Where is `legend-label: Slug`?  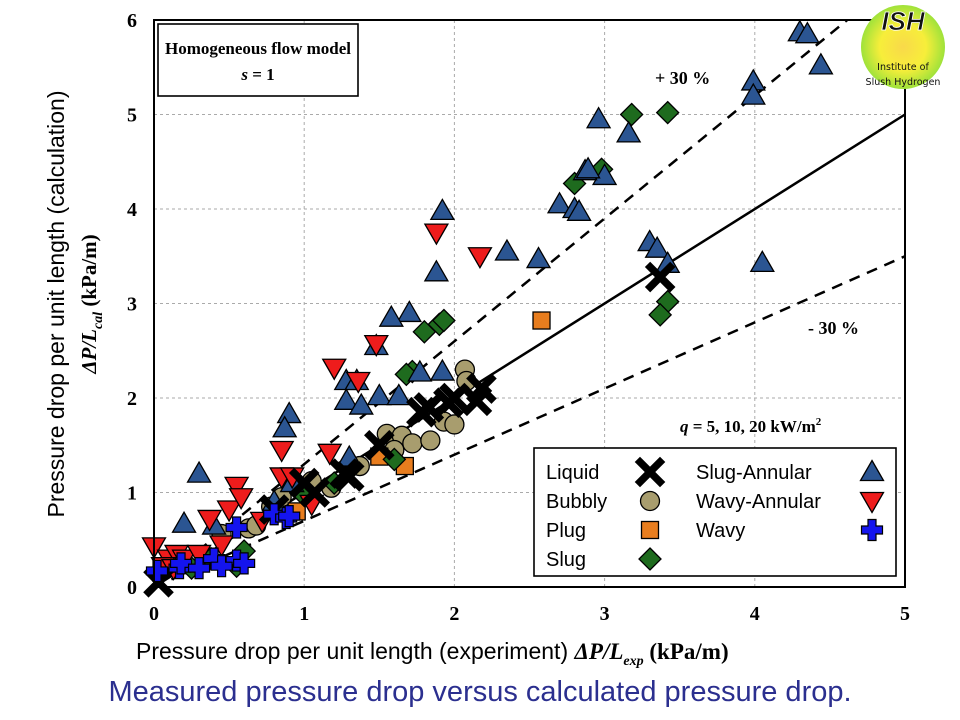
legend-label: Slug is located at coordinates (566, 560).